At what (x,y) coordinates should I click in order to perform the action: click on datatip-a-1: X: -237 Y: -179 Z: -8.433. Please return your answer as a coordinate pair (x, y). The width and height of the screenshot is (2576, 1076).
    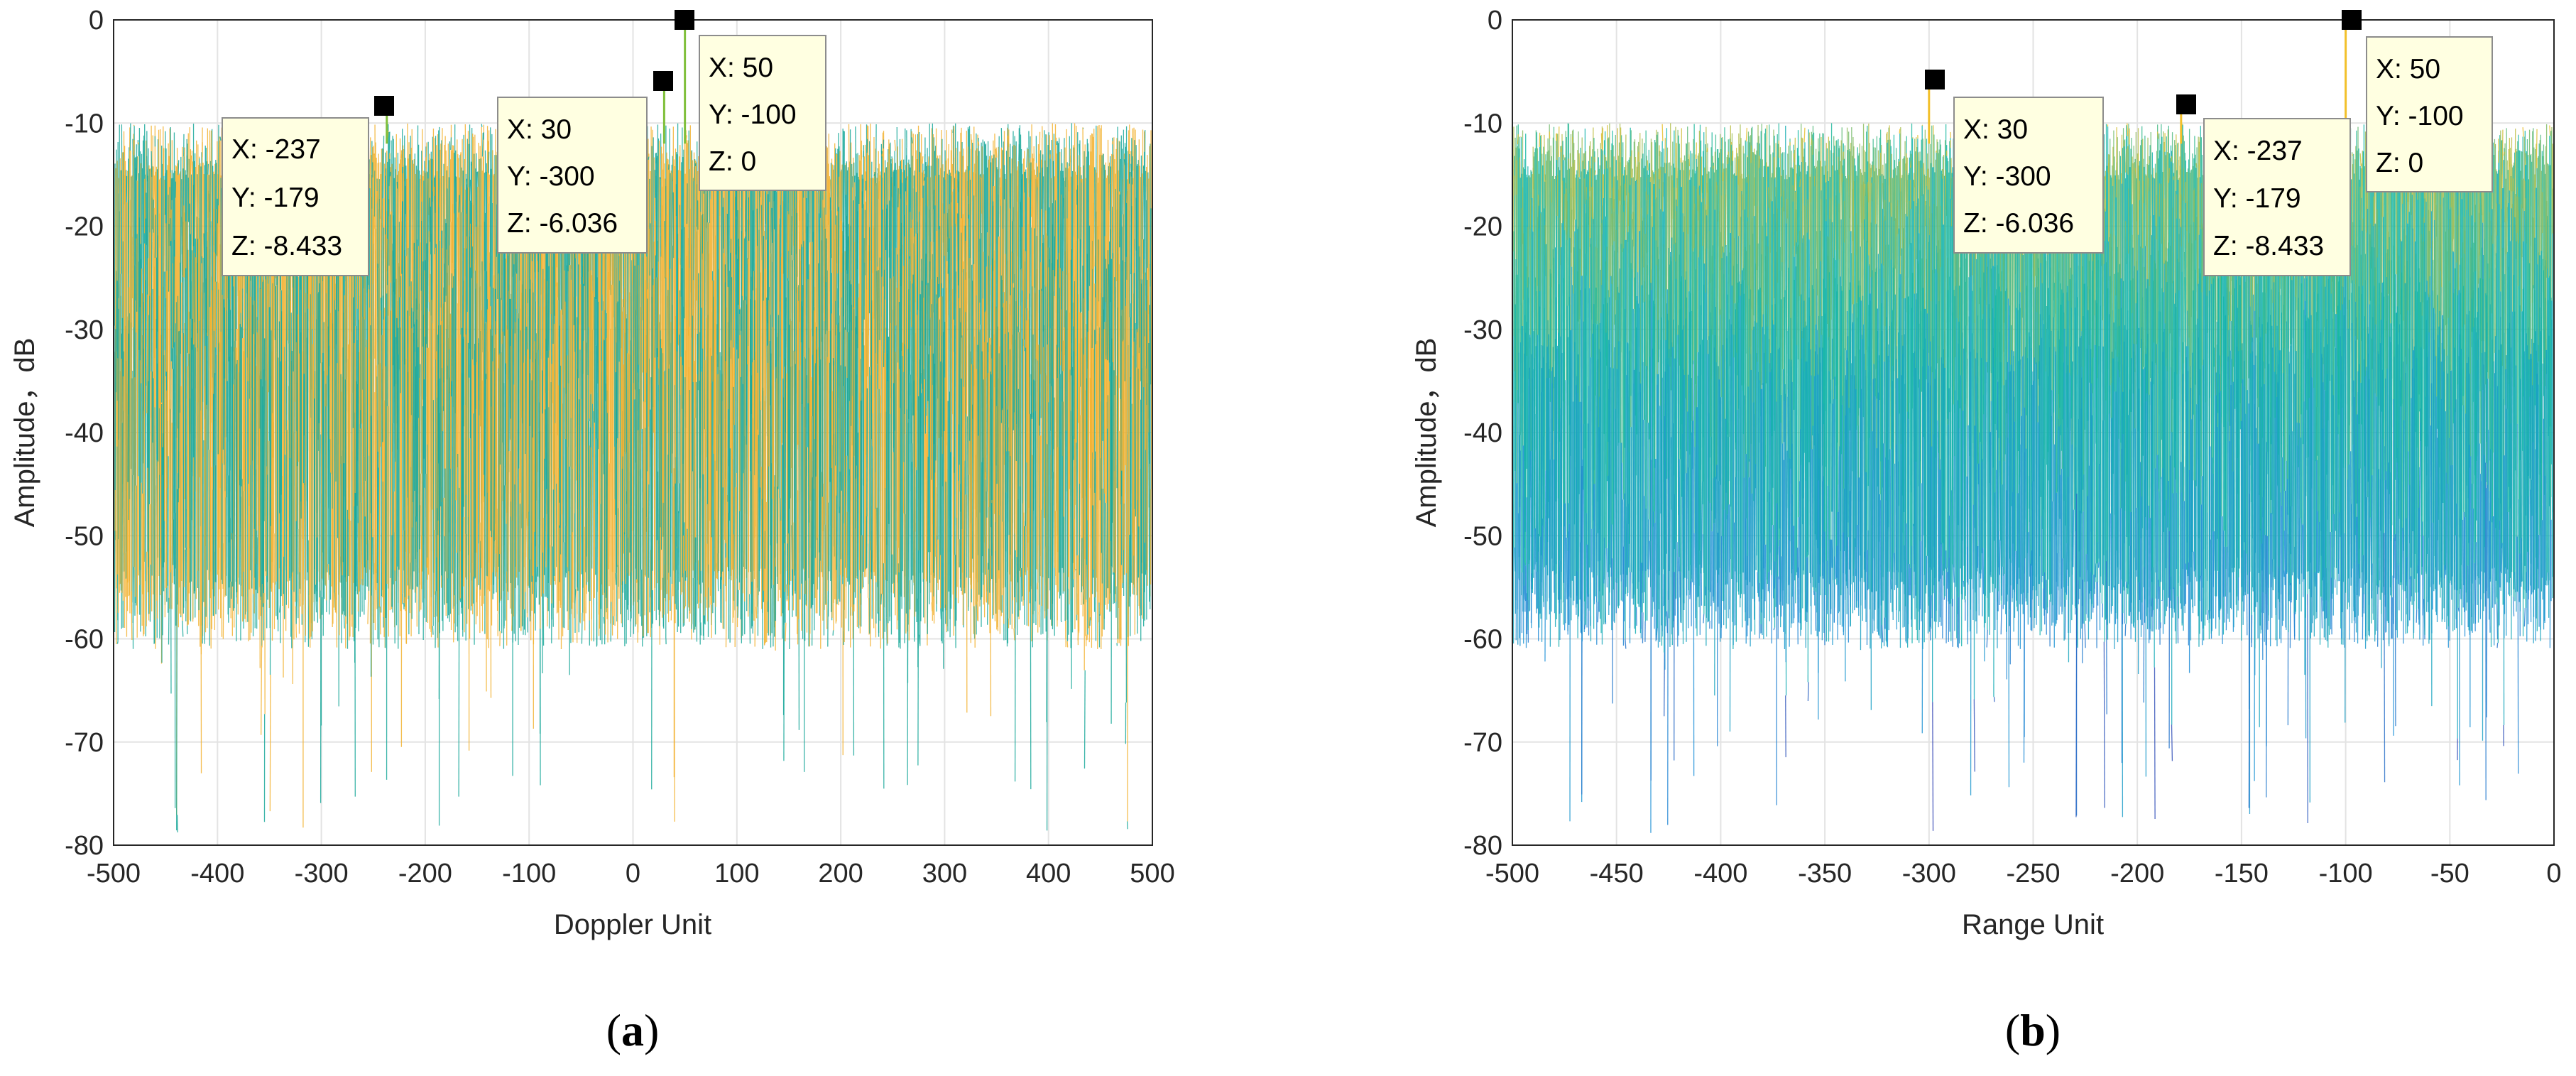
    Looking at the image, I should click on (308, 186).